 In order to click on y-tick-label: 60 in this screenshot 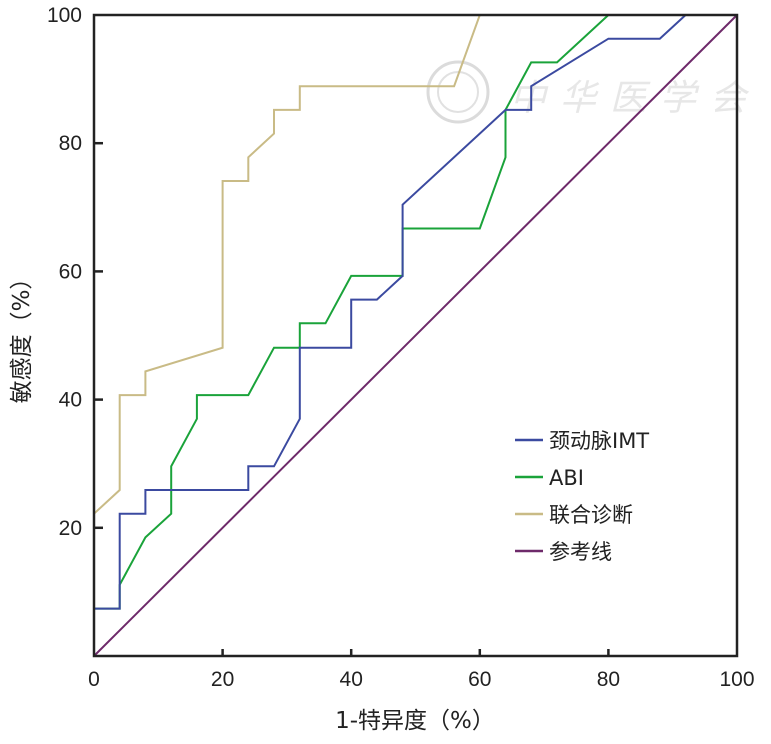, I will do `click(70, 271)`.